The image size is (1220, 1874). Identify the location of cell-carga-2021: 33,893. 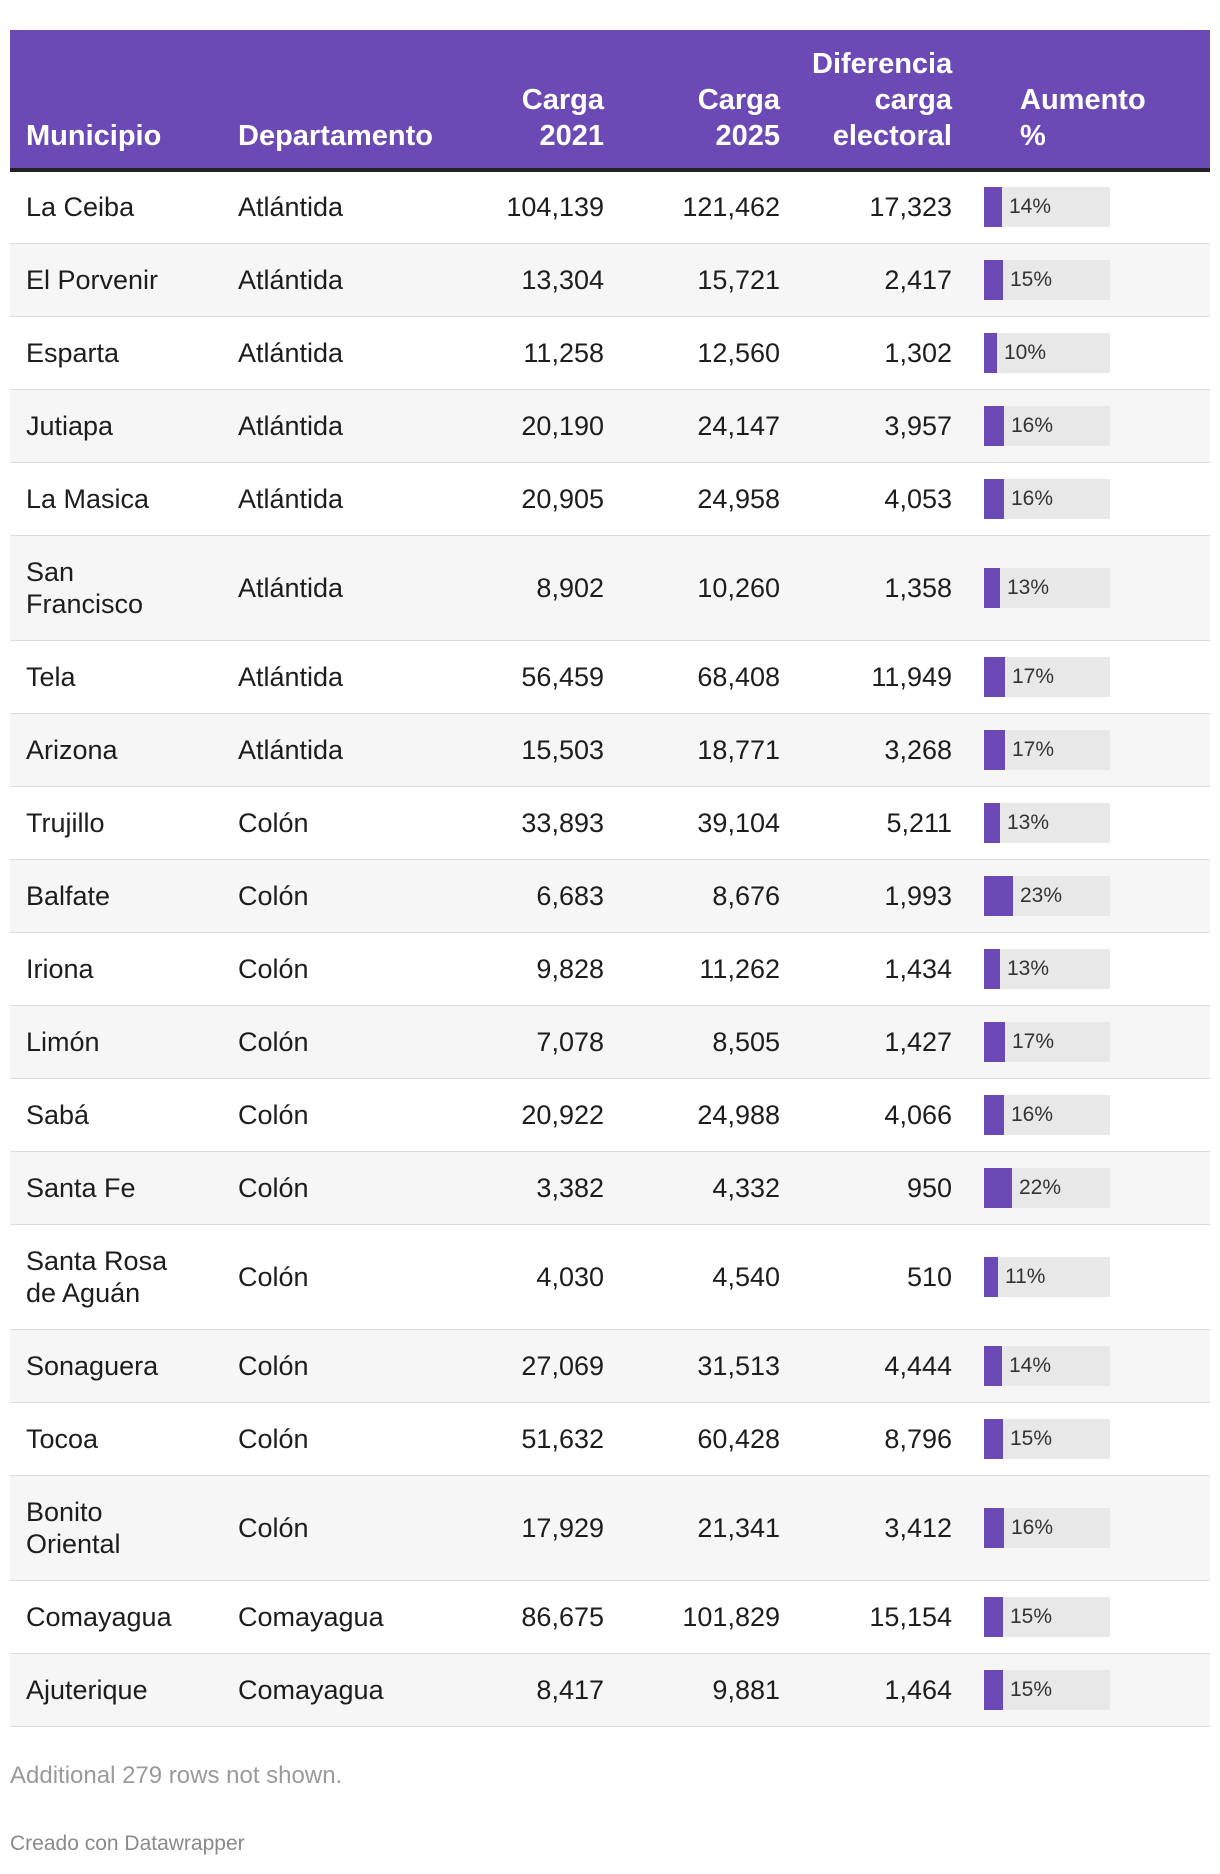
(533, 823).